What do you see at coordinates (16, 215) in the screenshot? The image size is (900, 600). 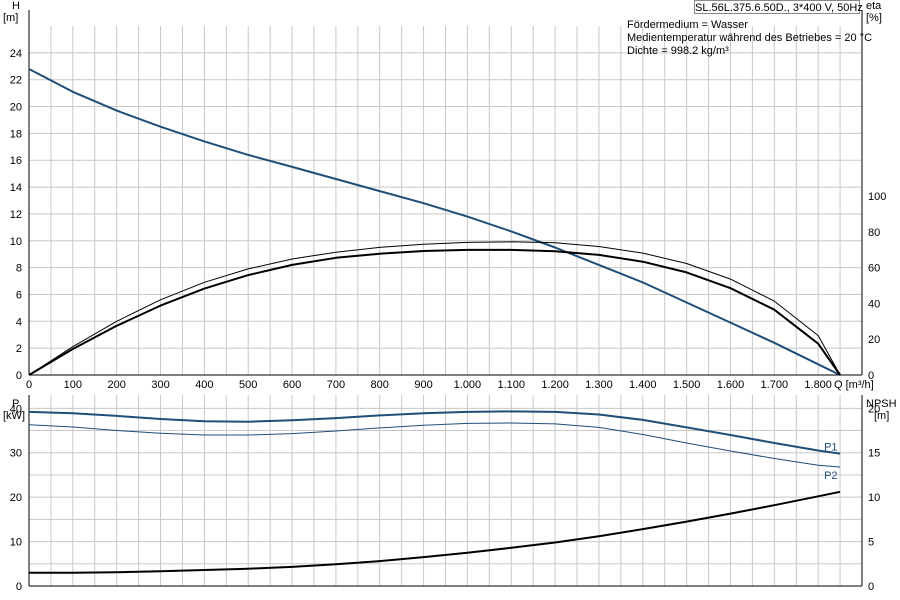 I see `y-tick-label-left: 12` at bounding box center [16, 215].